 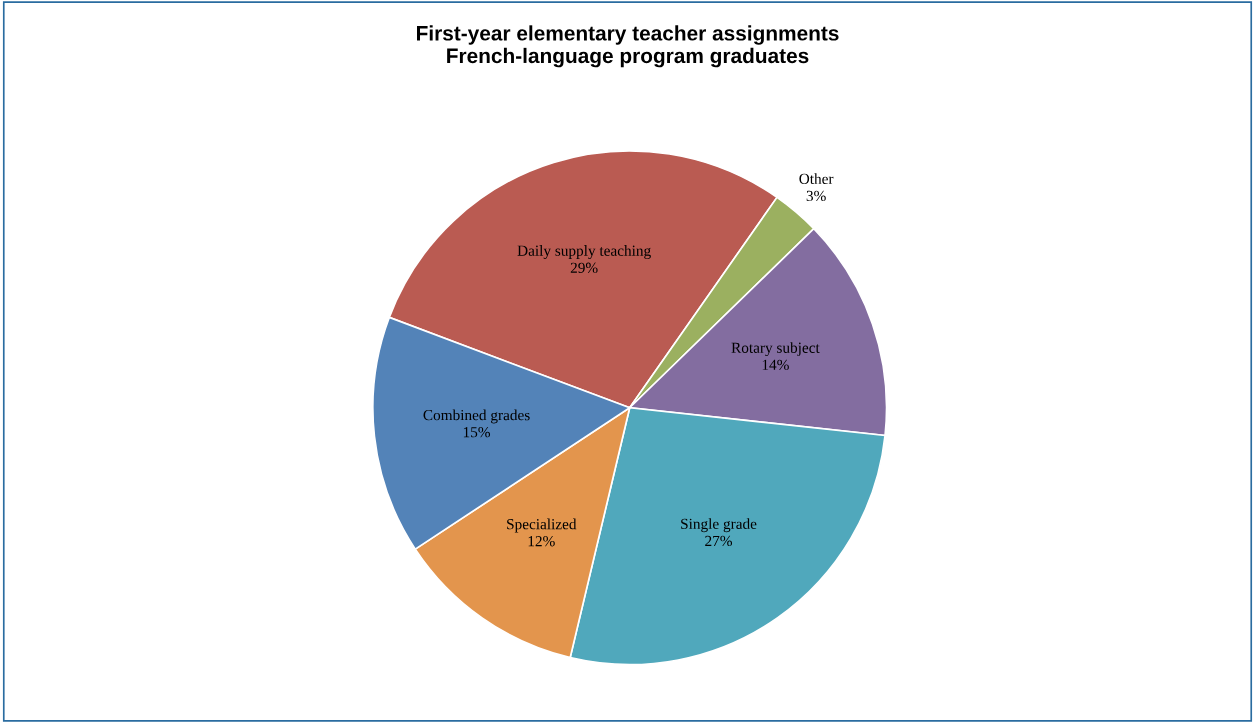 I want to click on data-label: 14%, so click(x=775, y=365).